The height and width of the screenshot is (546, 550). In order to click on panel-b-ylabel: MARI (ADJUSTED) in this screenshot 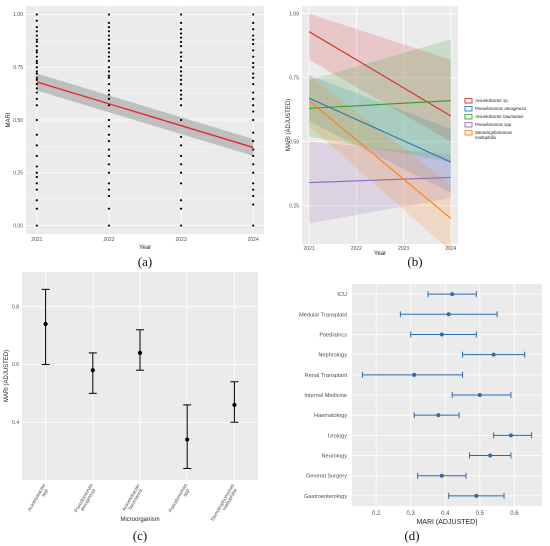, I will do `click(289, 125)`.